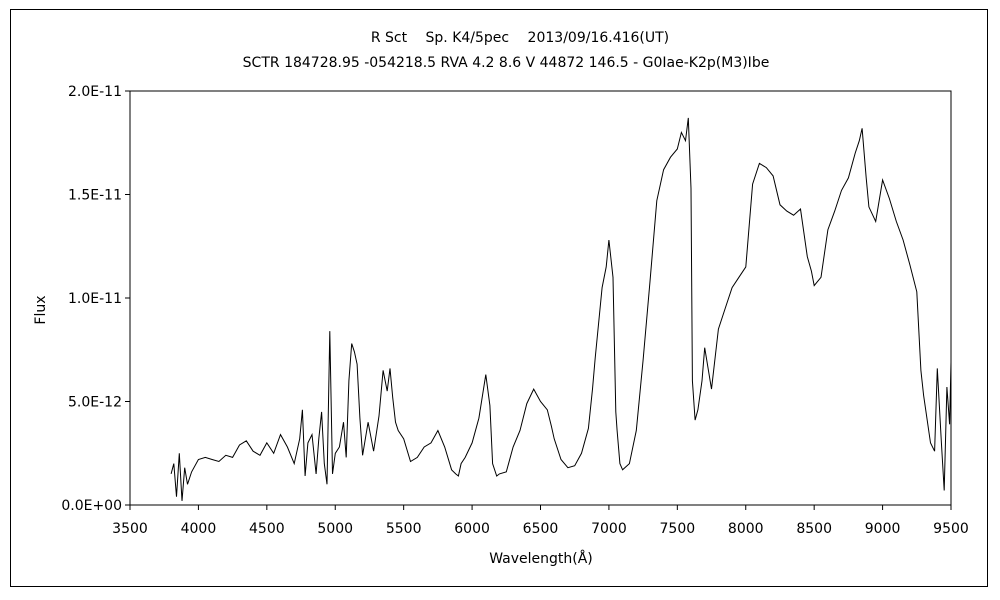  Describe the element at coordinates (678, 529) in the screenshot. I see `x-tick-label: 7500` at that location.